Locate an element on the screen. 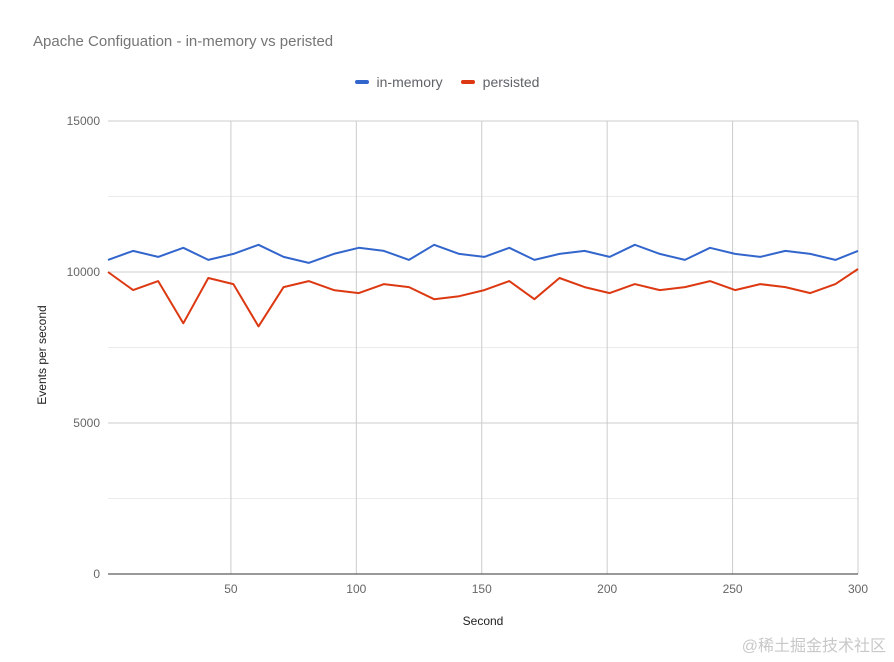  legend-label-persisted: persisted is located at coordinates (511, 82).